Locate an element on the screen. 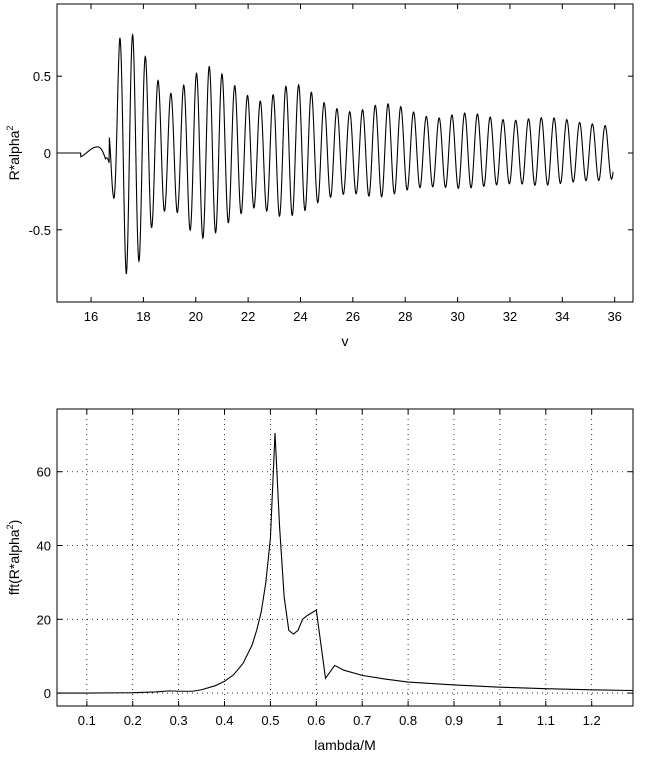 The width and height of the screenshot is (654, 763). bottom-y-axis-label-tail: ) is located at coordinates (14, 522).